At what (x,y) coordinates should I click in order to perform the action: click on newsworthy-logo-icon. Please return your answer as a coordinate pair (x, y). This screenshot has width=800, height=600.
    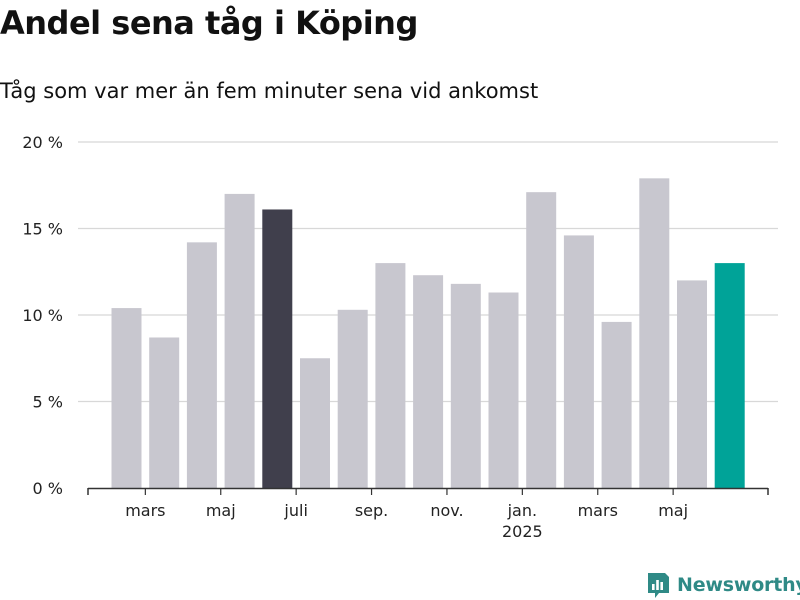
    Looking at the image, I should click on (658, 585).